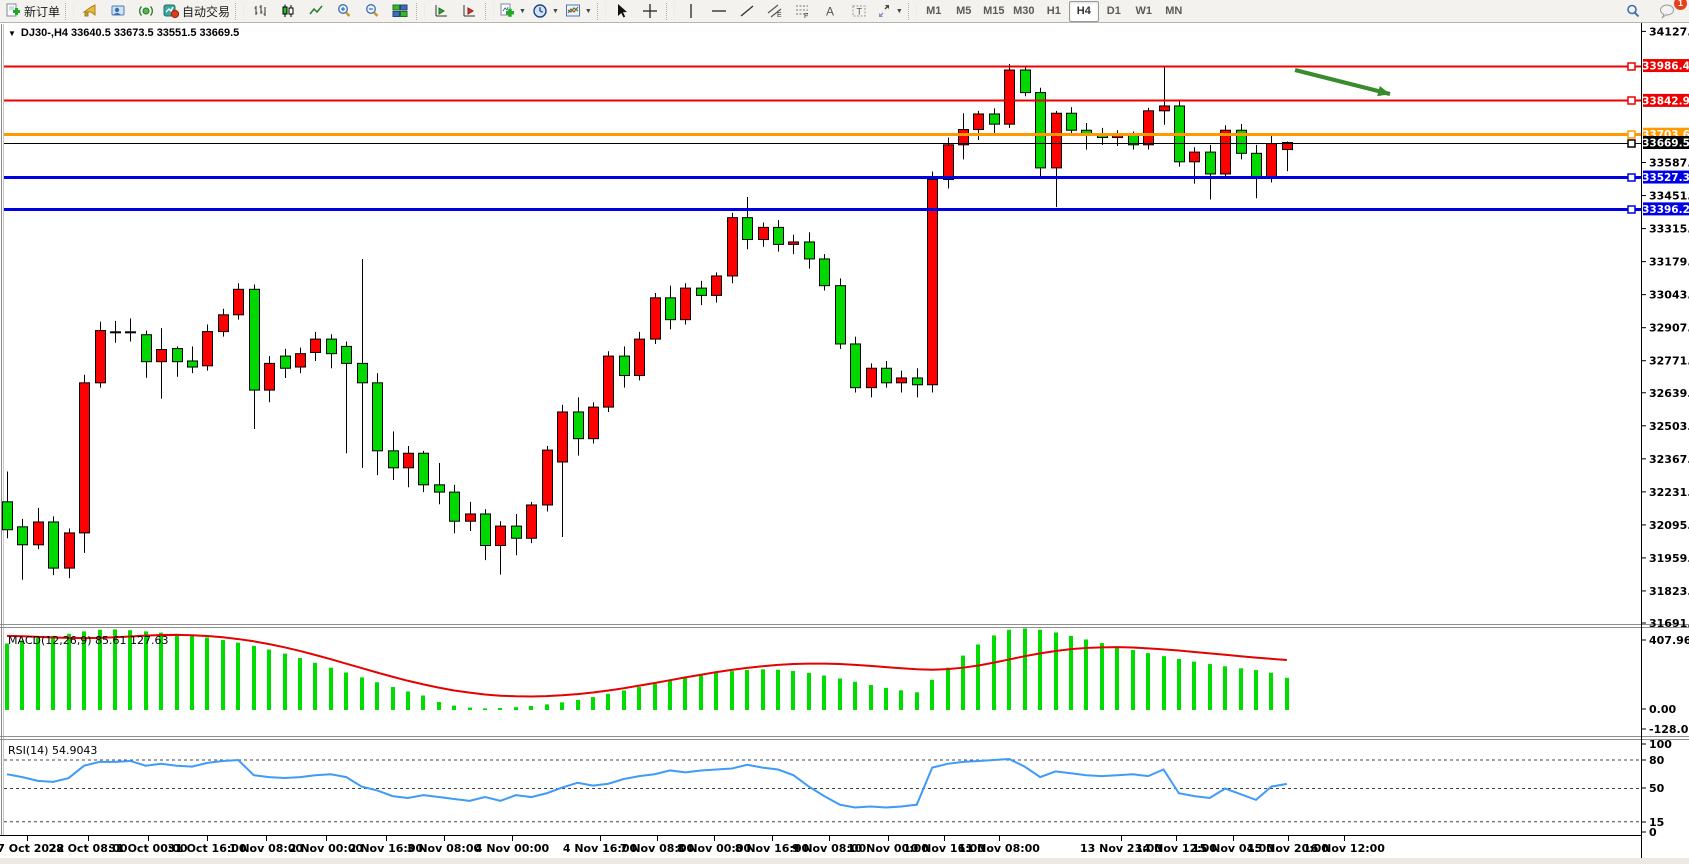 The image size is (1689, 864). What do you see at coordinates (171, 11) in the screenshot?
I see `autotrading-icon` at bounding box center [171, 11].